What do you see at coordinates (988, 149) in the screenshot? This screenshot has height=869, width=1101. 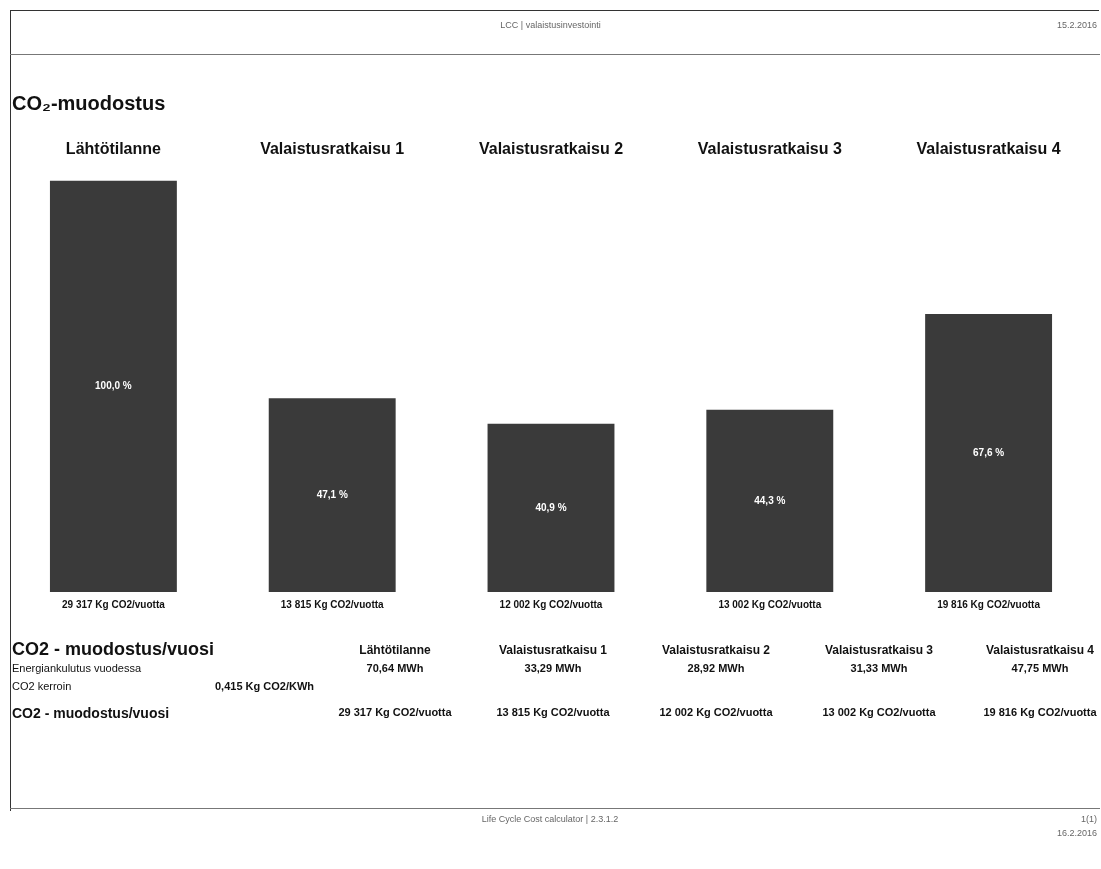 I see `x-tick-label: Valaistusratkaisu 4` at bounding box center [988, 149].